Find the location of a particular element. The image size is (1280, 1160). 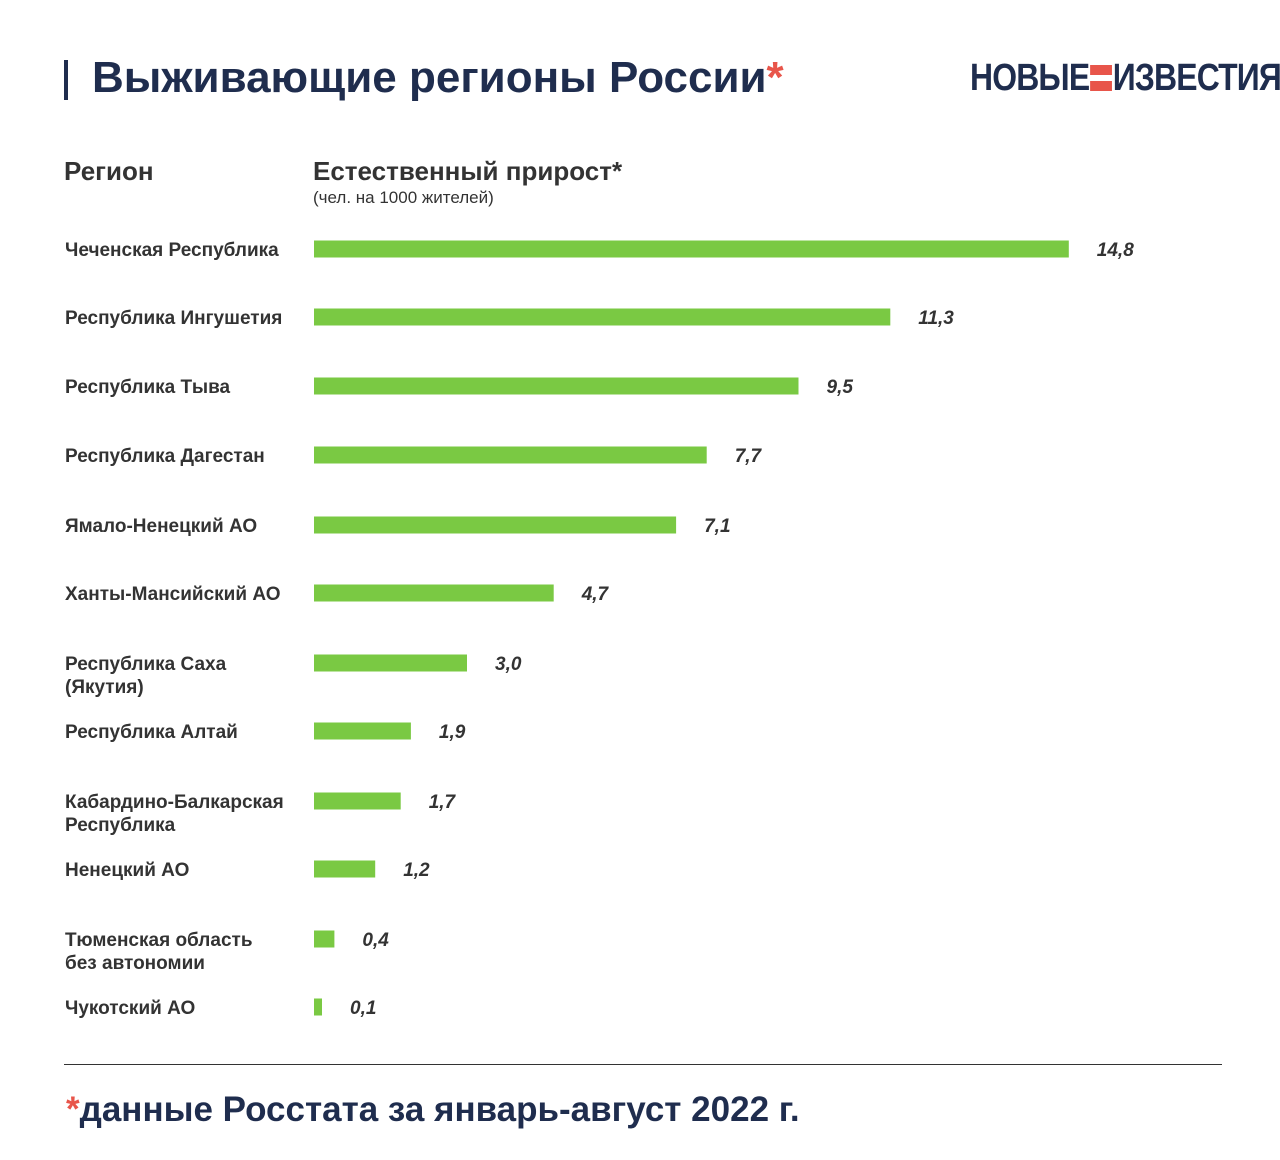

value-column-header: Естественный прирост* is located at coordinates (468, 171).